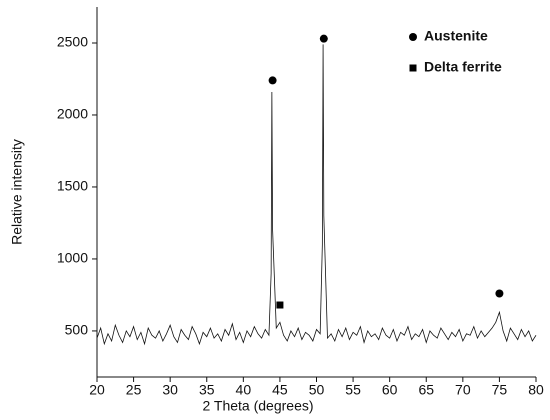 The image size is (550, 420). What do you see at coordinates (72, 114) in the screenshot?
I see `y-tick-label: 2000` at bounding box center [72, 114].